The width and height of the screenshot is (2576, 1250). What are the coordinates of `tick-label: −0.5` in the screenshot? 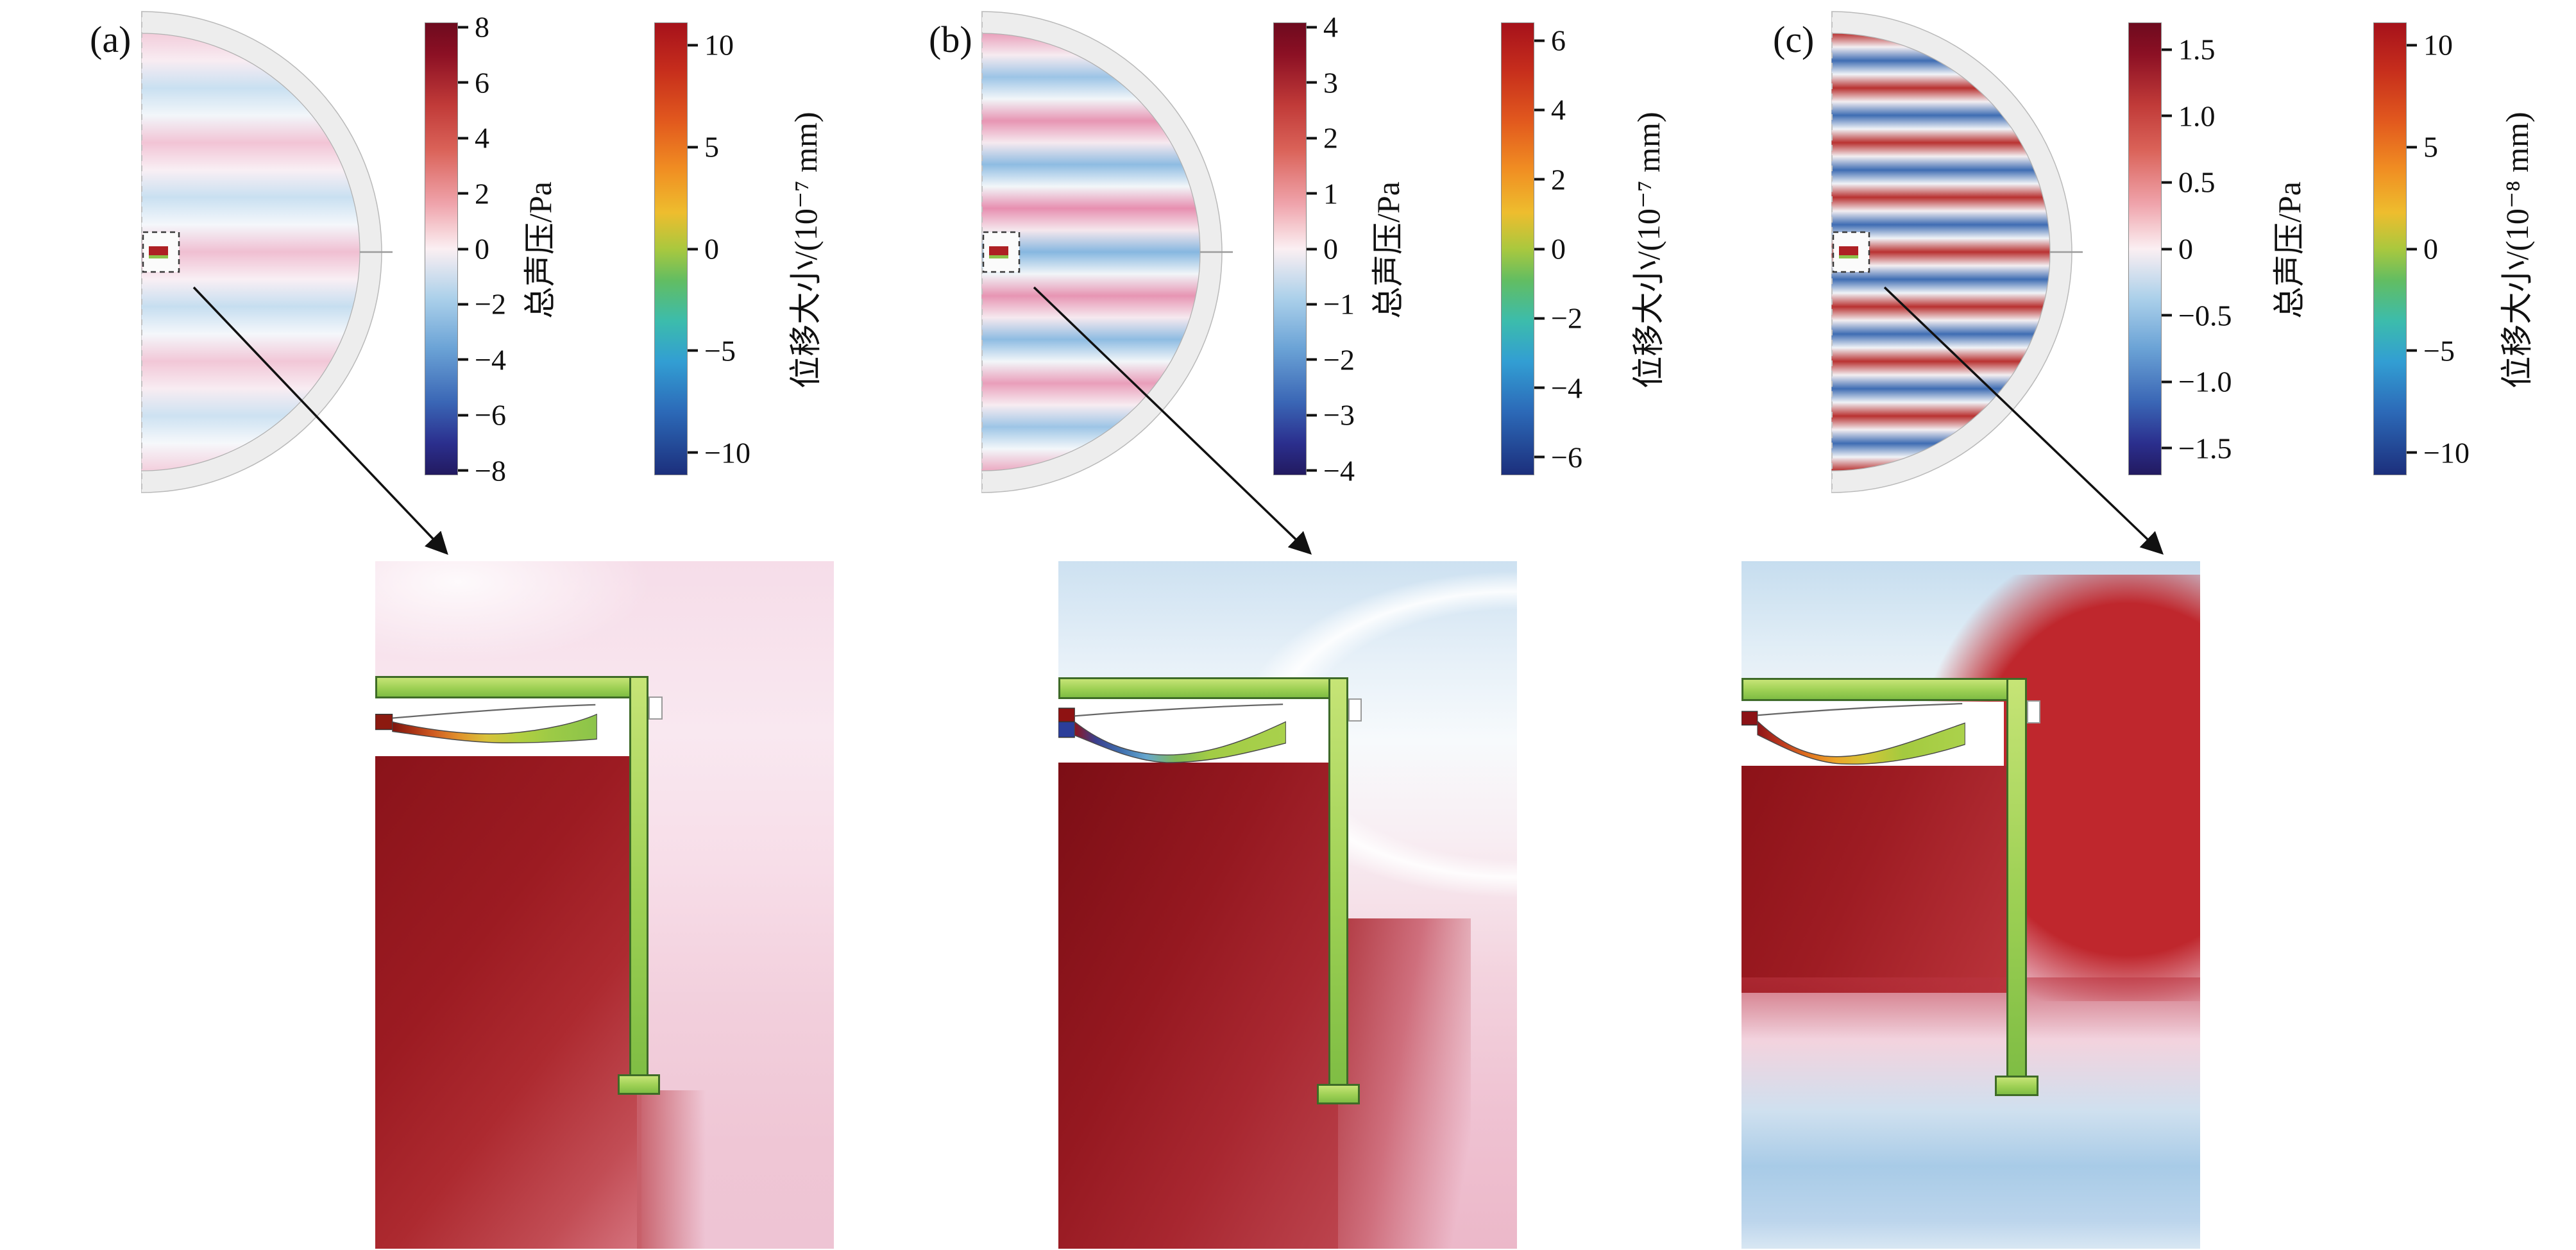 It's located at (2205, 315).